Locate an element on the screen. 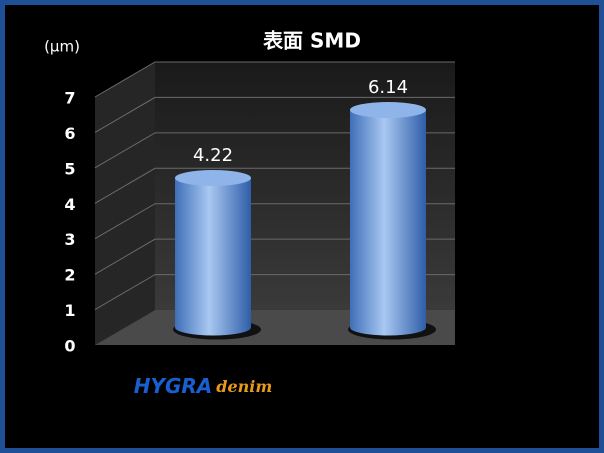  y-tick-label: 5 is located at coordinates (69, 168).